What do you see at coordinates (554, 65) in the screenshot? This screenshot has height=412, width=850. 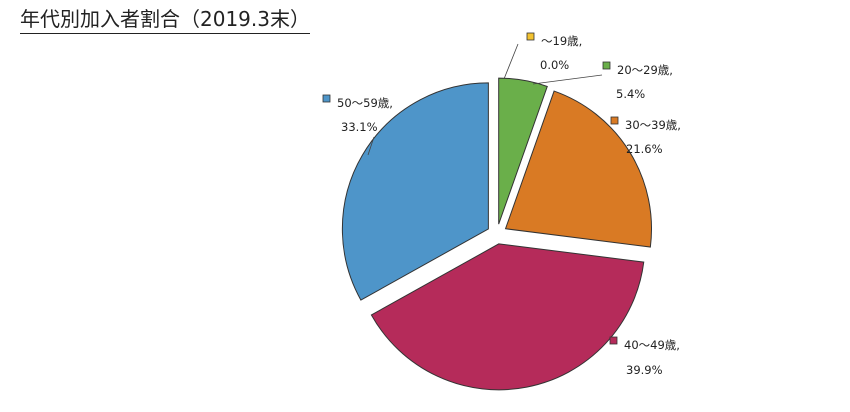 I see `slice-value-label: 0.0%` at bounding box center [554, 65].